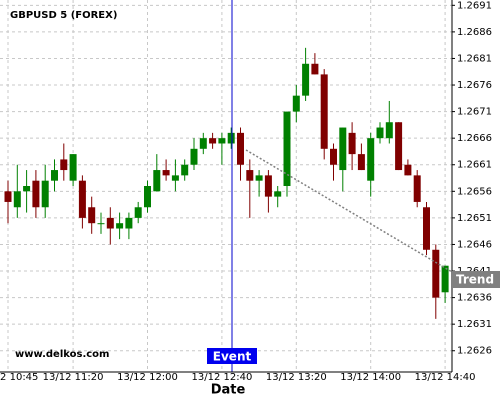  I want to click on y-tick-label: 1.2651, so click(474, 218).